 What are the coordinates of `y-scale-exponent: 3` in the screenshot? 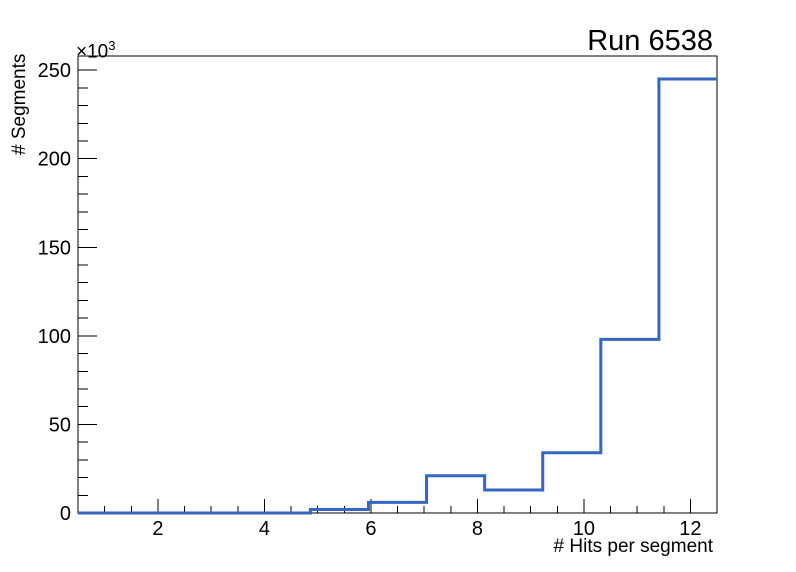 It's located at (112, 45).